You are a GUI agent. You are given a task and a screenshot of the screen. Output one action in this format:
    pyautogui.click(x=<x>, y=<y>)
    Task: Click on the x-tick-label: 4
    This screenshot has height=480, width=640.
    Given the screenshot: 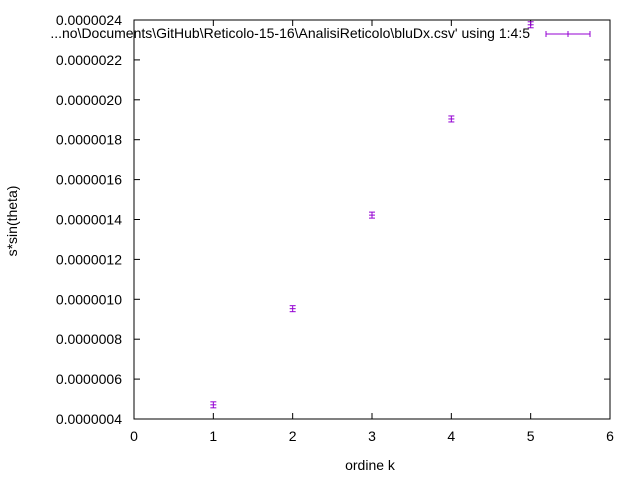 What is the action you would take?
    pyautogui.click(x=451, y=436)
    